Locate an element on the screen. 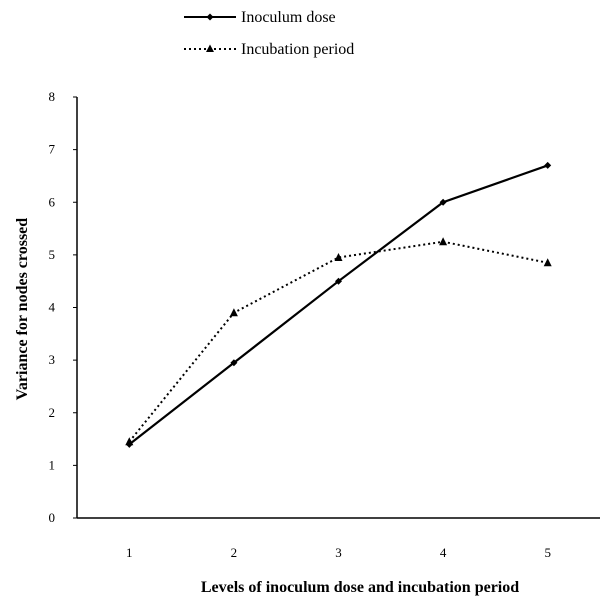 The height and width of the screenshot is (600, 614). x-tick-label: 4 is located at coordinates (443, 552).